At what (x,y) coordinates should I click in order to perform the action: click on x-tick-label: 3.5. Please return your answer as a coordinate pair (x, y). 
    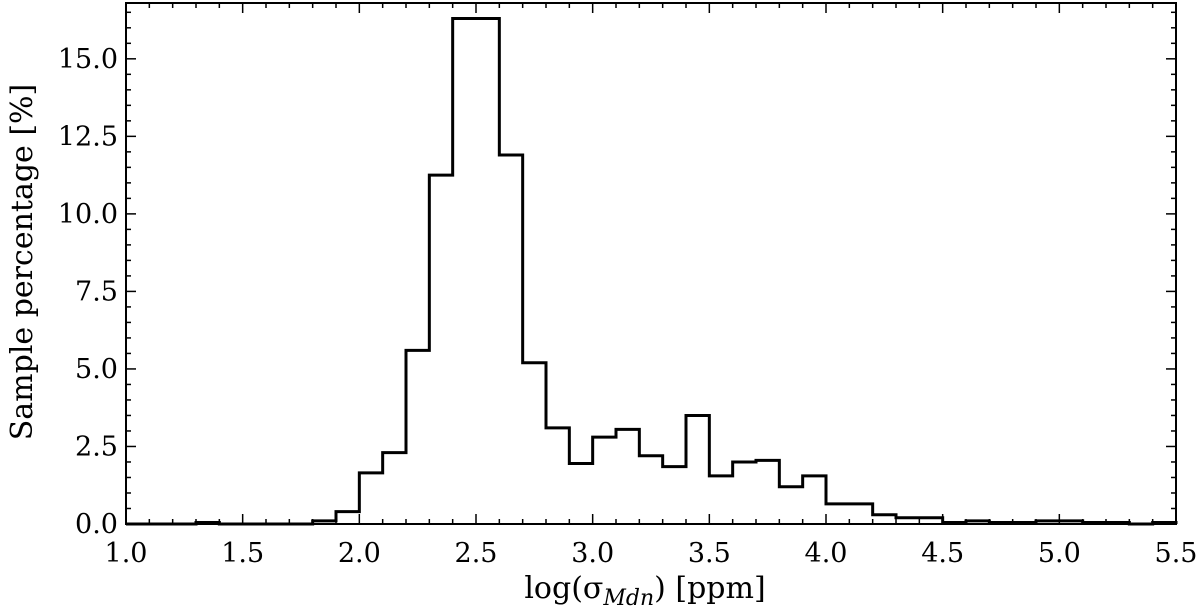
    Looking at the image, I should click on (709, 553).